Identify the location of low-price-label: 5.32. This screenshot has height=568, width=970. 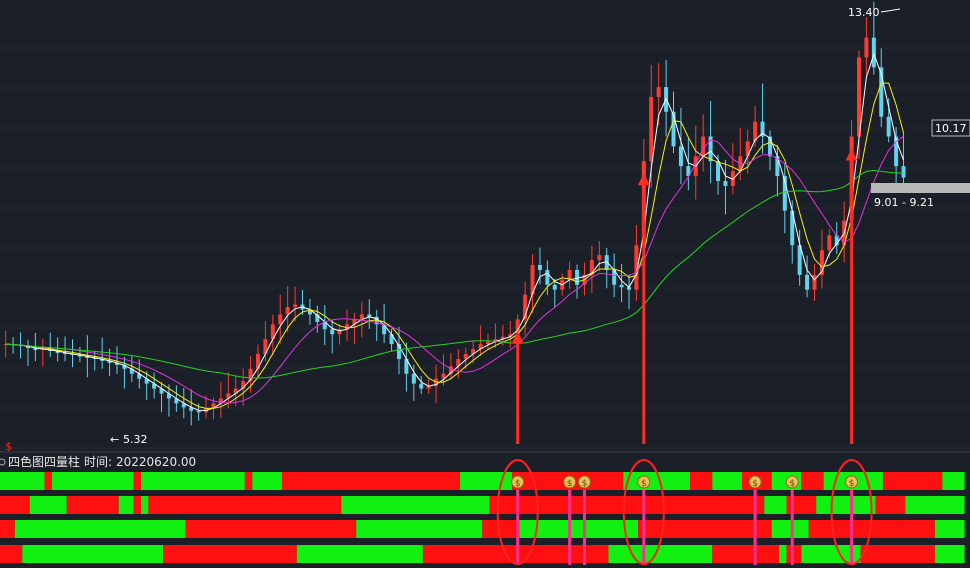
(135, 439).